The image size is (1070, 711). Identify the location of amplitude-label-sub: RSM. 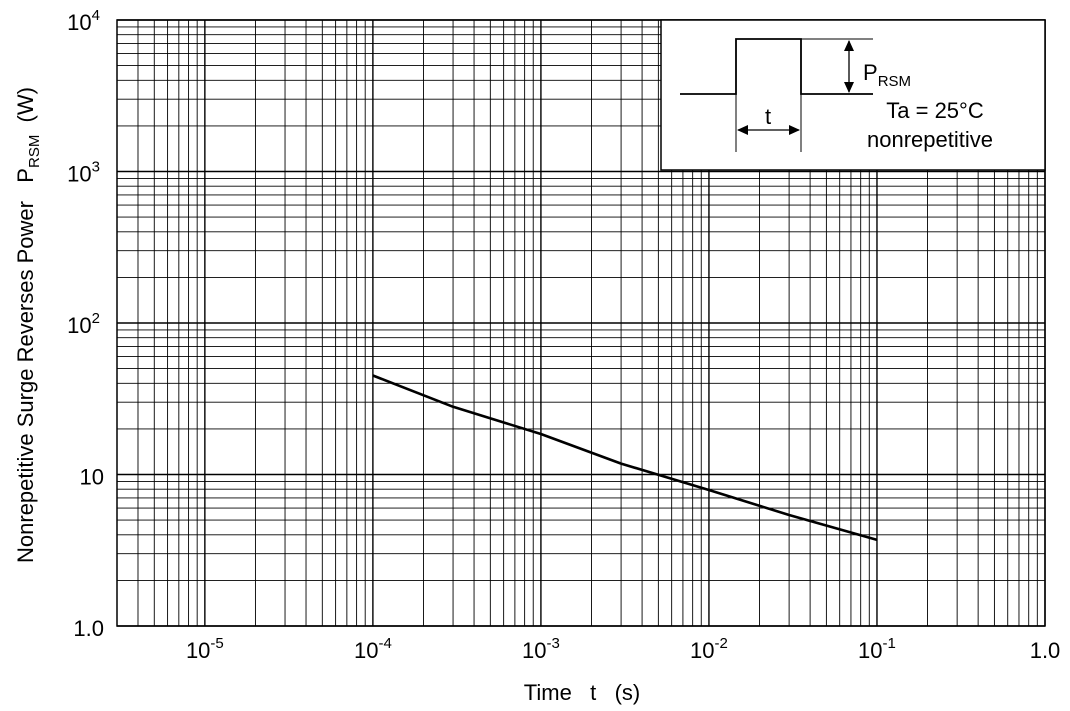
(894, 81).